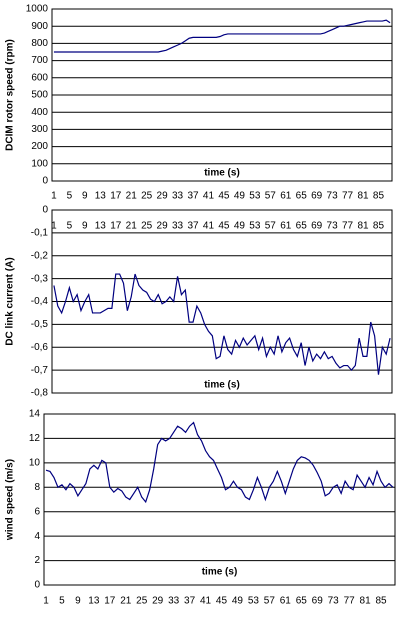 This screenshot has height=620, width=400. What do you see at coordinates (94, 601) in the screenshot?
I see `x-tick-label: 13` at bounding box center [94, 601].